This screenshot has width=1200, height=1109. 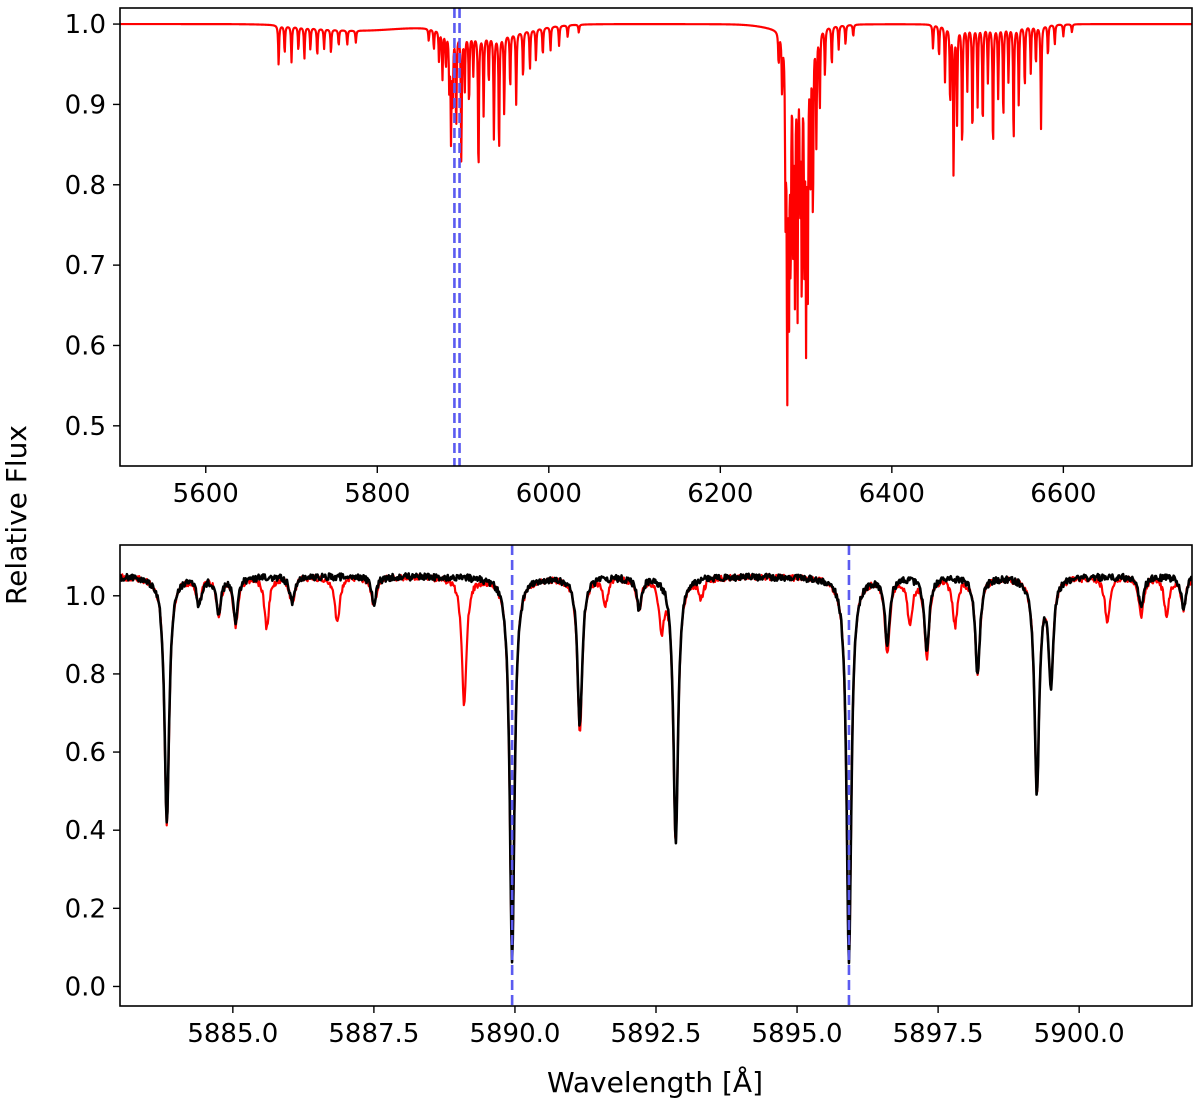 What do you see at coordinates (720, 494) in the screenshot?
I see `top-x-tick-label: 6200` at bounding box center [720, 494].